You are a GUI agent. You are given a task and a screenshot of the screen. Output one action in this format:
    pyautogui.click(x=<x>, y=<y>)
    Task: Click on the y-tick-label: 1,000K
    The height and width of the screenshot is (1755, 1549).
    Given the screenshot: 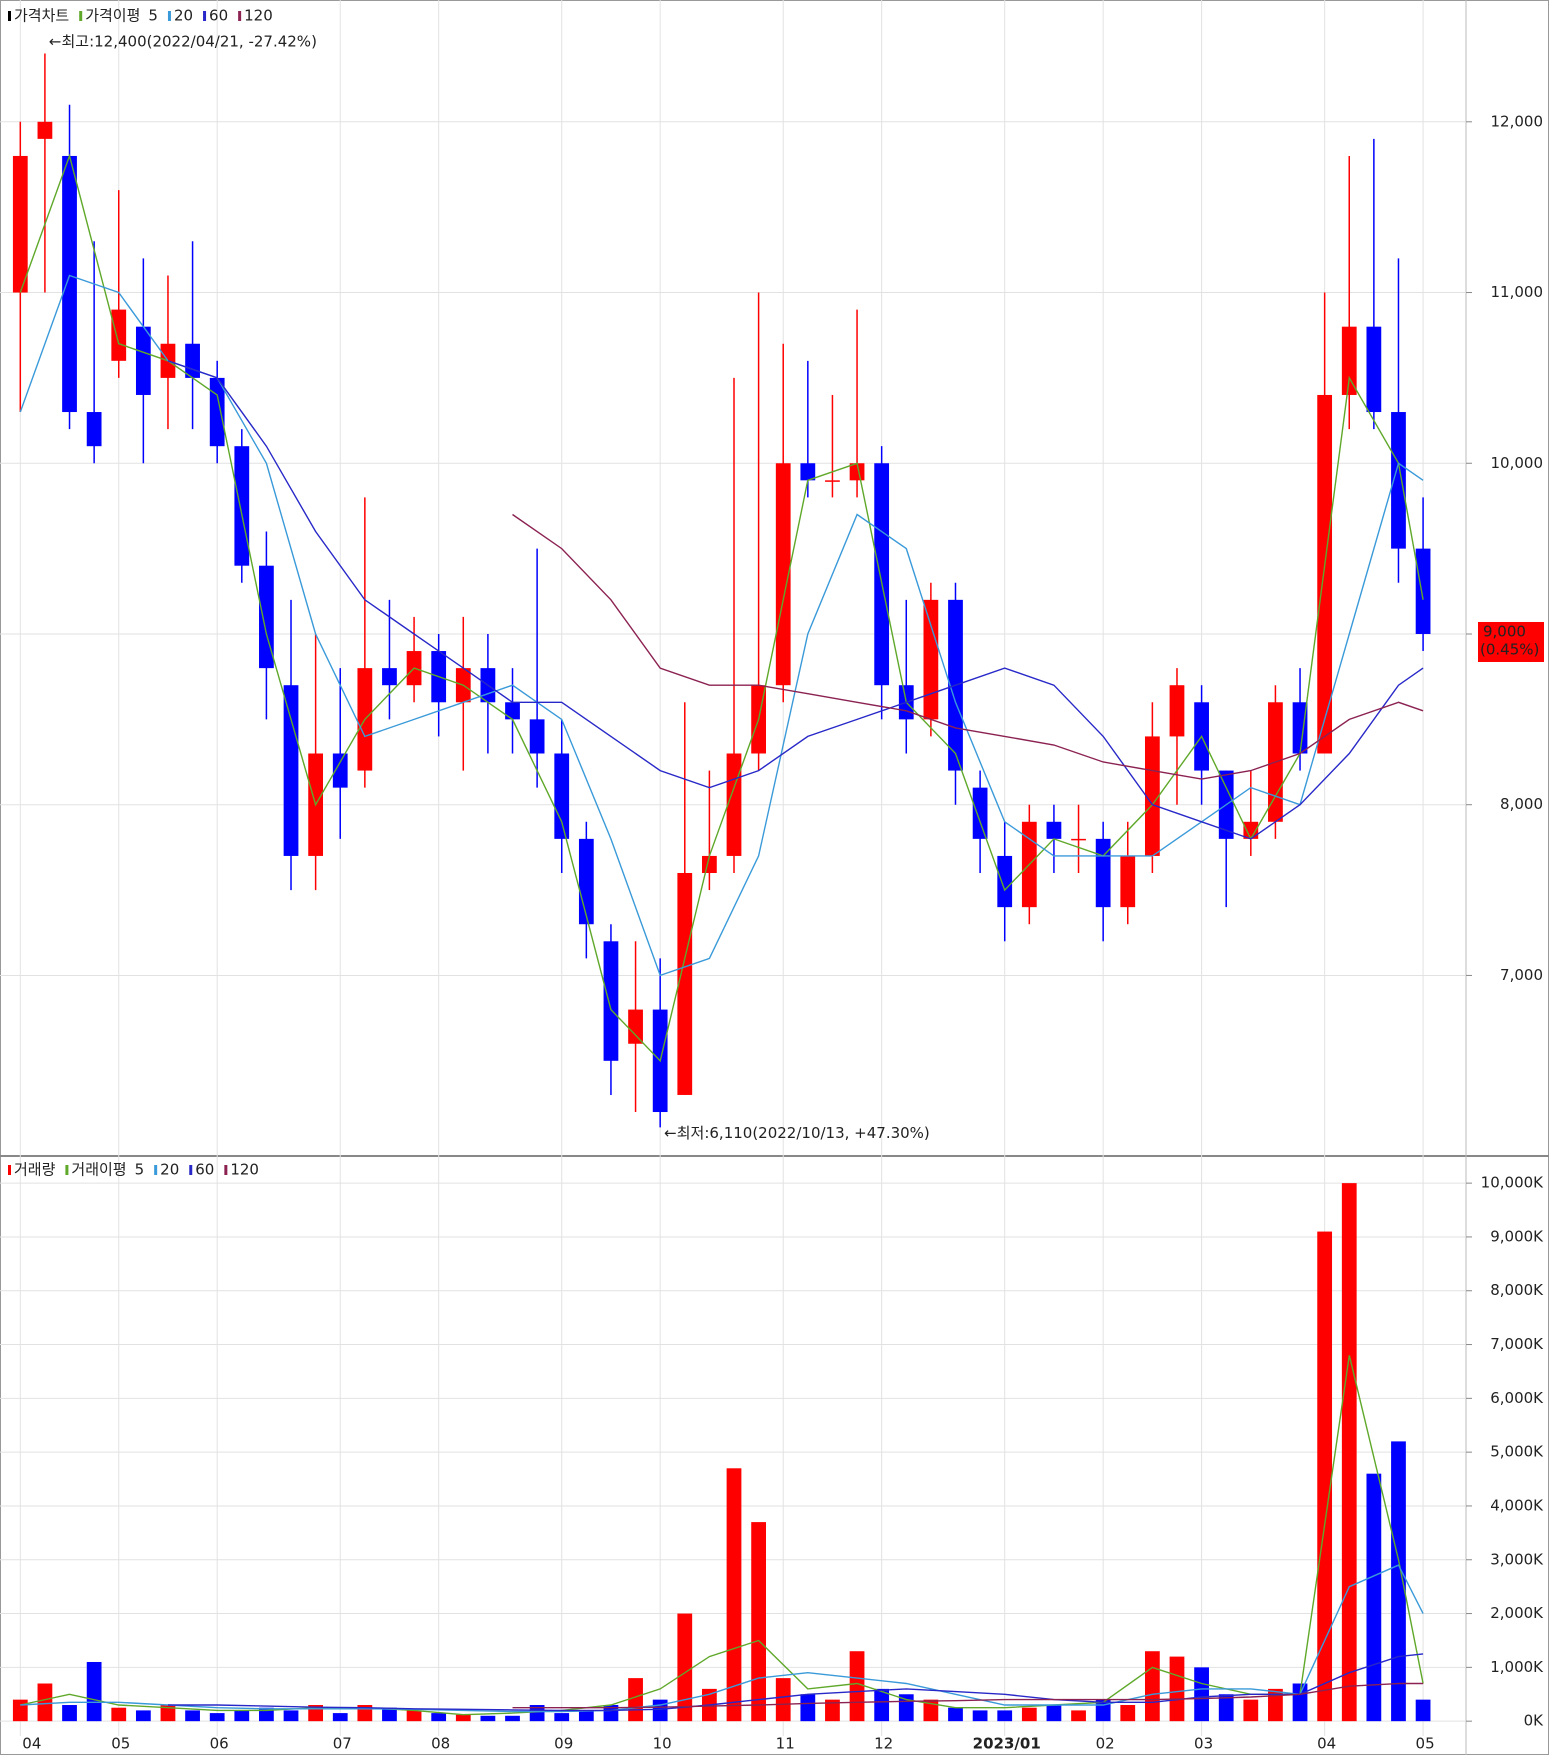 What is the action you would take?
    pyautogui.click(x=1517, y=1667)
    